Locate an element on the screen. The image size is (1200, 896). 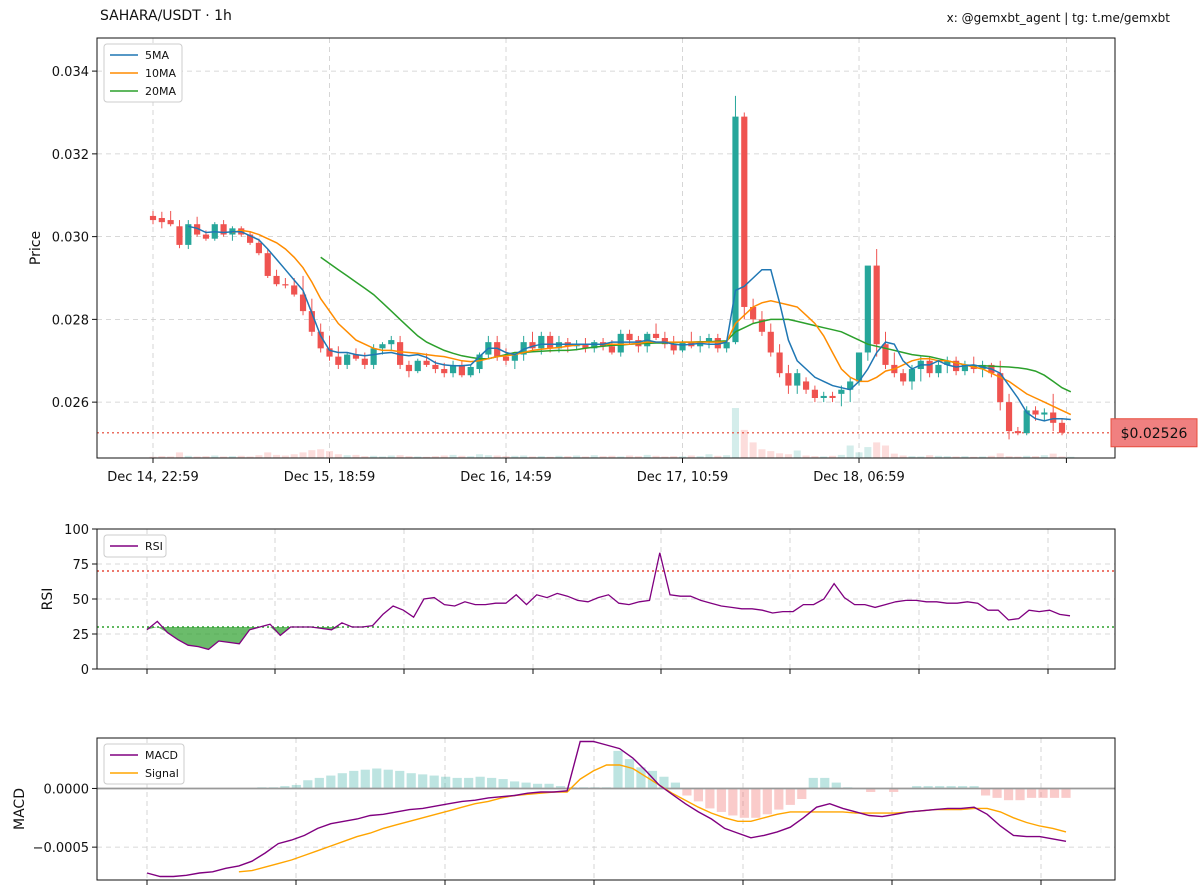
legend-label: 10MA is located at coordinates (160, 73).